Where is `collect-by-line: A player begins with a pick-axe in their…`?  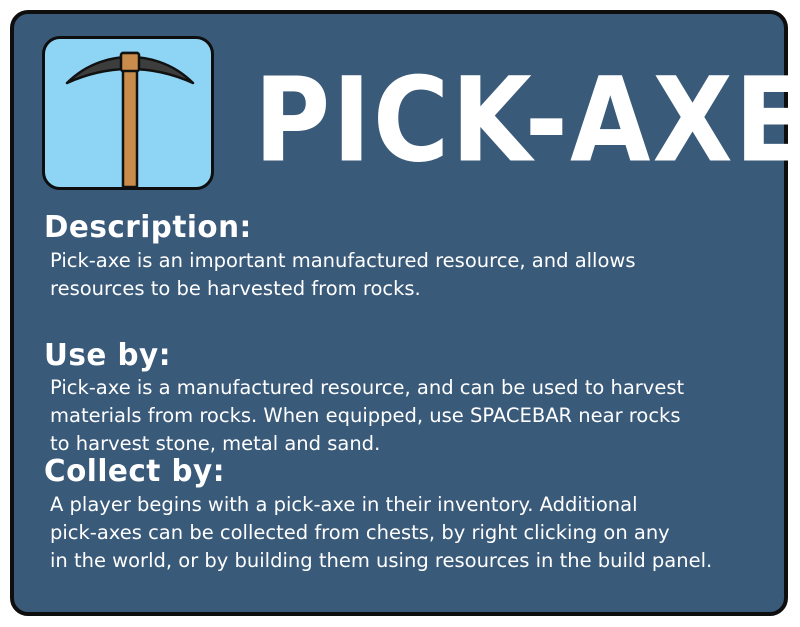 collect-by-line: A player begins with a pick-axe in their… is located at coordinates (344, 504).